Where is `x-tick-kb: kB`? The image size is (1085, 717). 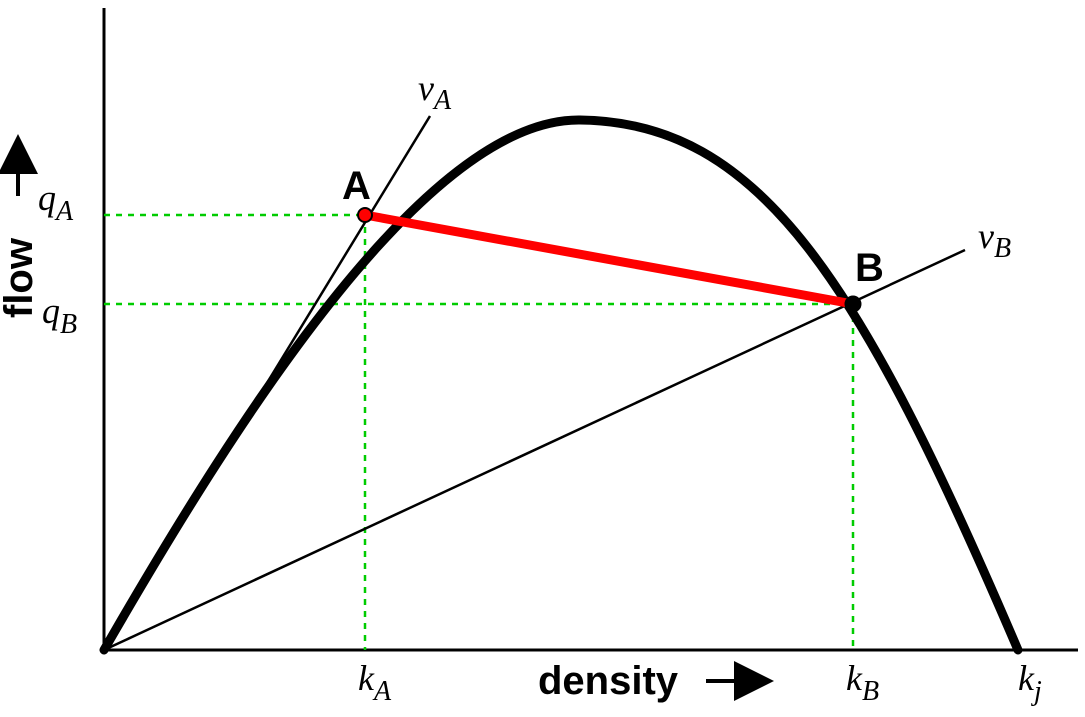
x-tick-kb: kB is located at coordinates (862, 682).